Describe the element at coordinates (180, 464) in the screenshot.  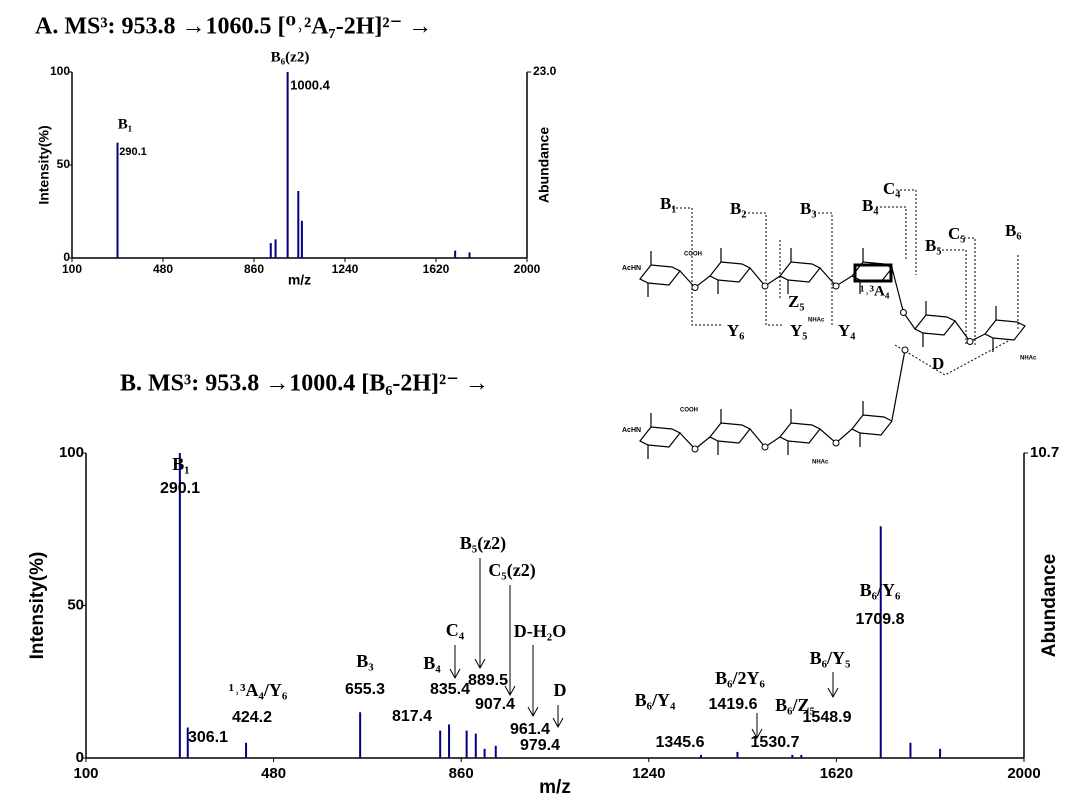
I see `peak-ion-label: B₁` at that location.